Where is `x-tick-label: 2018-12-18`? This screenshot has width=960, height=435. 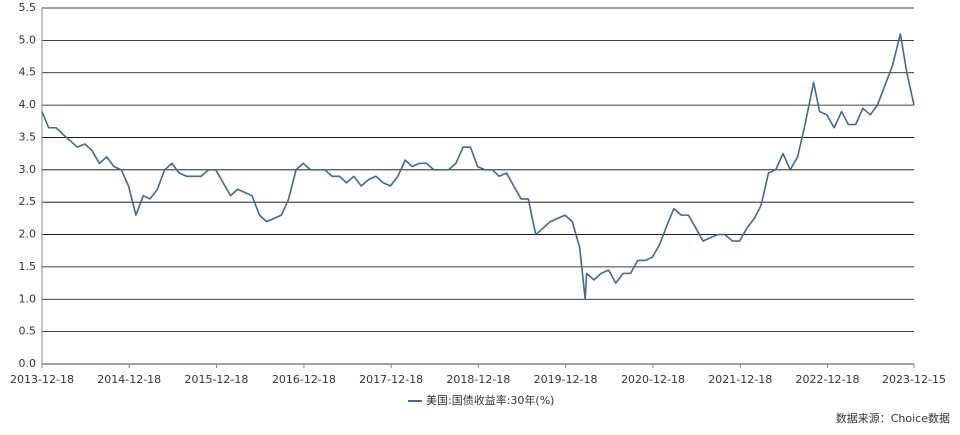
x-tick-label: 2018-12-18 is located at coordinates (478, 379).